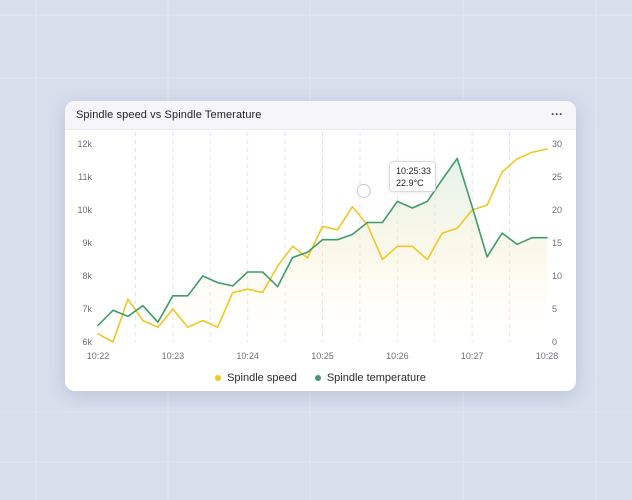  I want to click on x-tick-label: 10:28, so click(547, 356).